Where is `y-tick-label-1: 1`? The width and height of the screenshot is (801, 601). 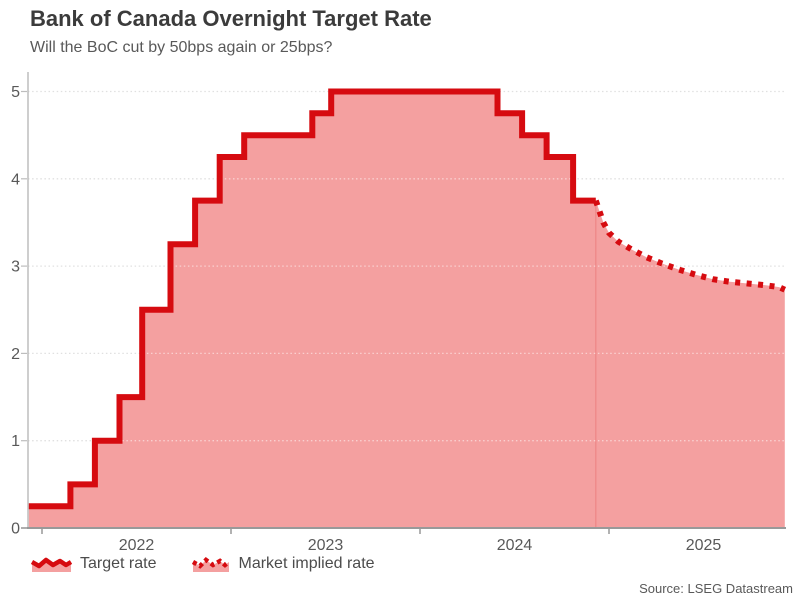
y-tick-label-1: 1 is located at coordinates (15, 441).